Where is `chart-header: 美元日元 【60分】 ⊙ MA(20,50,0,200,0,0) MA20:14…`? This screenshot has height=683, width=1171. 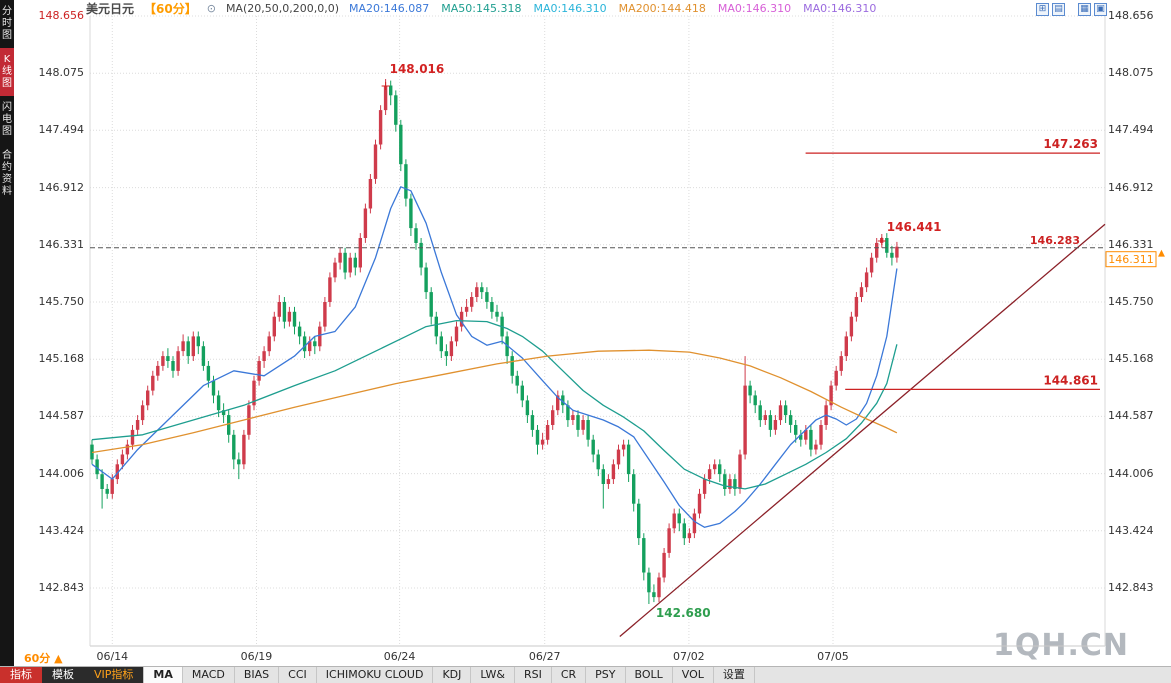
chart-header: 美元日元 【60分】 ⊙ MA(20,50,0,200,0,0) MA20:14… is located at coordinates (481, 8).